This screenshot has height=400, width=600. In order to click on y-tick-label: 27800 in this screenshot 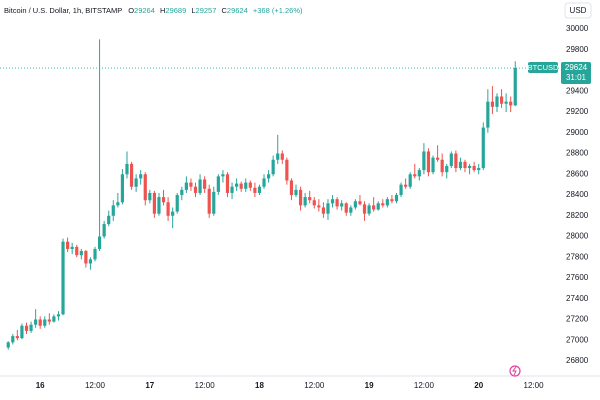, I will do `click(577, 256)`.